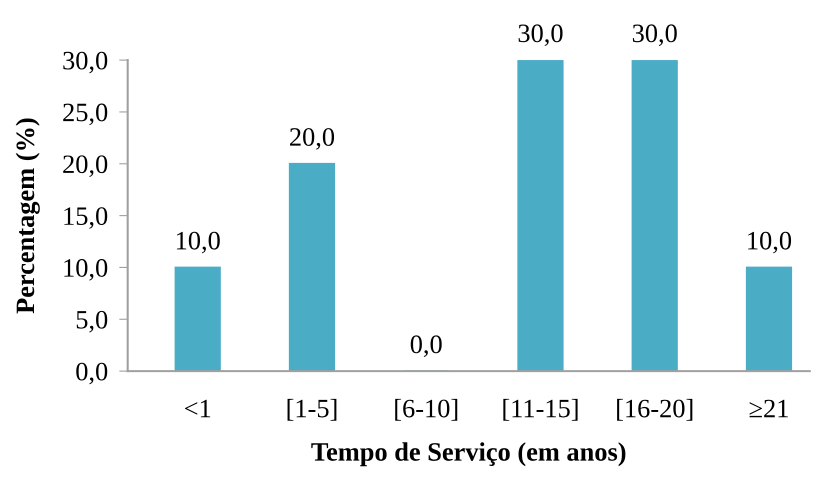  What do you see at coordinates (85, 166) in the screenshot?
I see `y-tick-label: 20,0` at bounding box center [85, 166].